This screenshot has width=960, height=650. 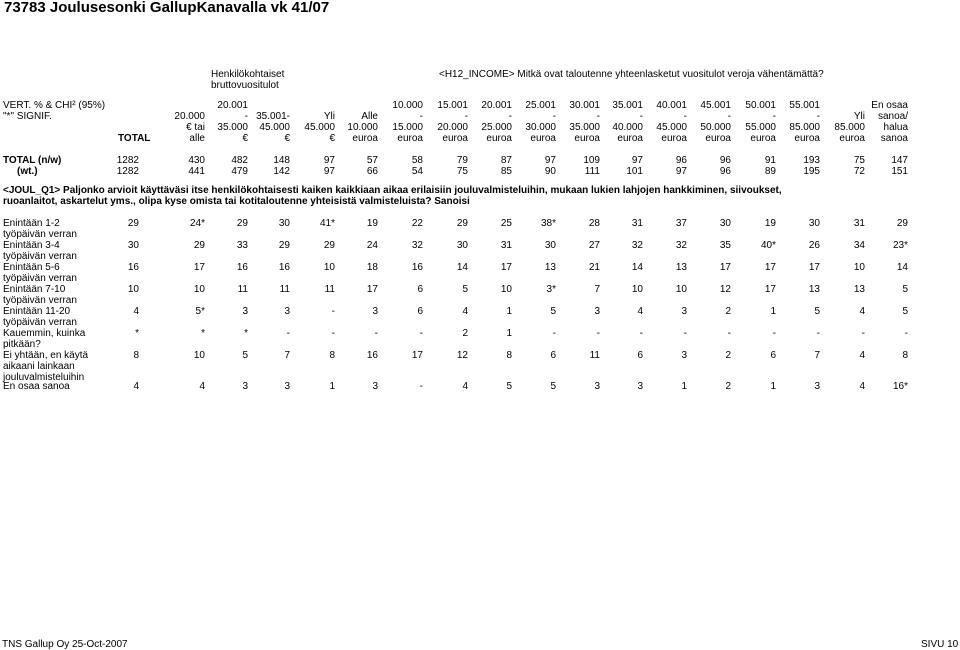 What do you see at coordinates (27, 171) in the screenshot?
I see `totals-label: (wt.)` at bounding box center [27, 171].